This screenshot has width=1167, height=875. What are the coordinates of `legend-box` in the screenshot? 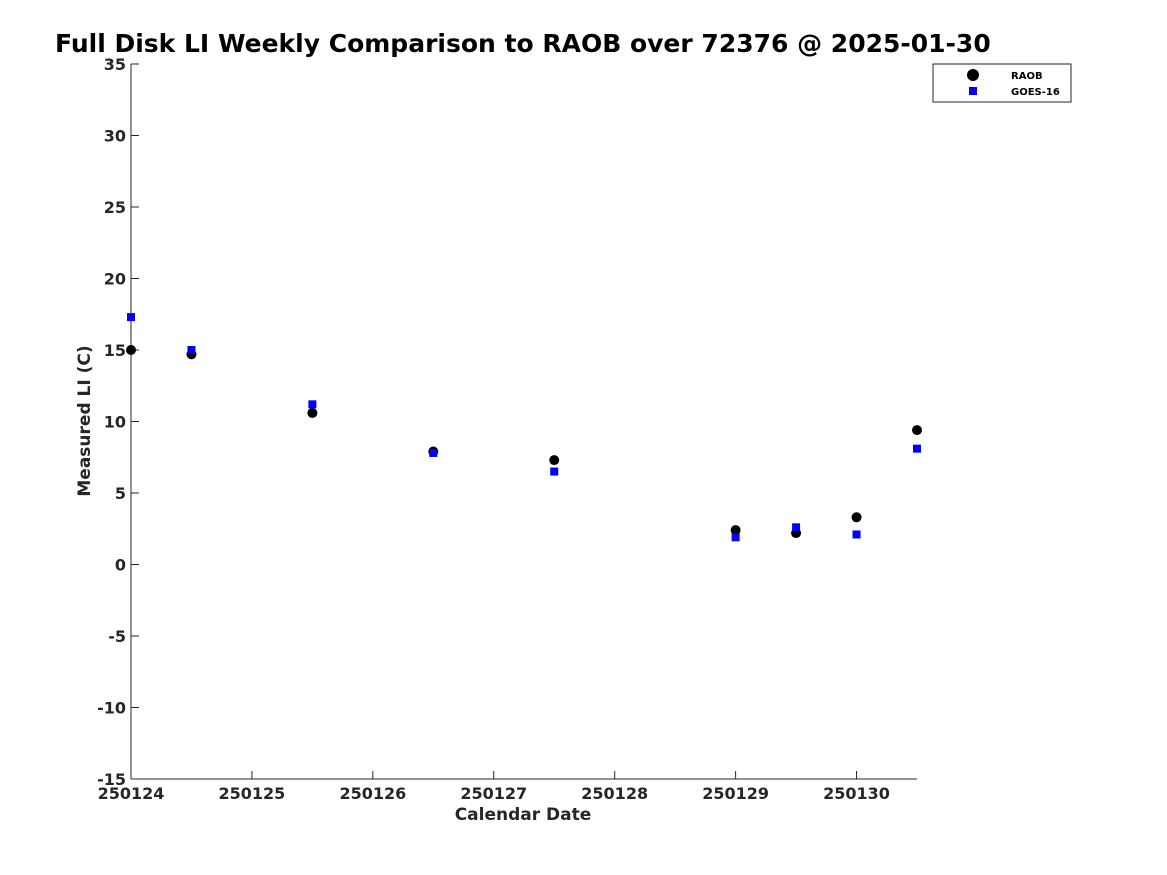 It's located at (1002, 83).